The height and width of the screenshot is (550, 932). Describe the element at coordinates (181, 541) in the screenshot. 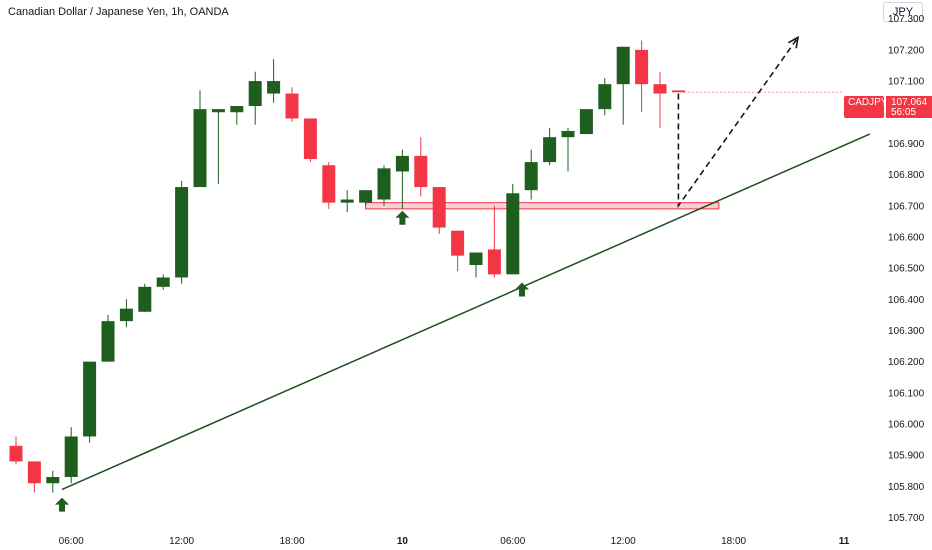

I see `x-tick-label: 12:00` at that location.